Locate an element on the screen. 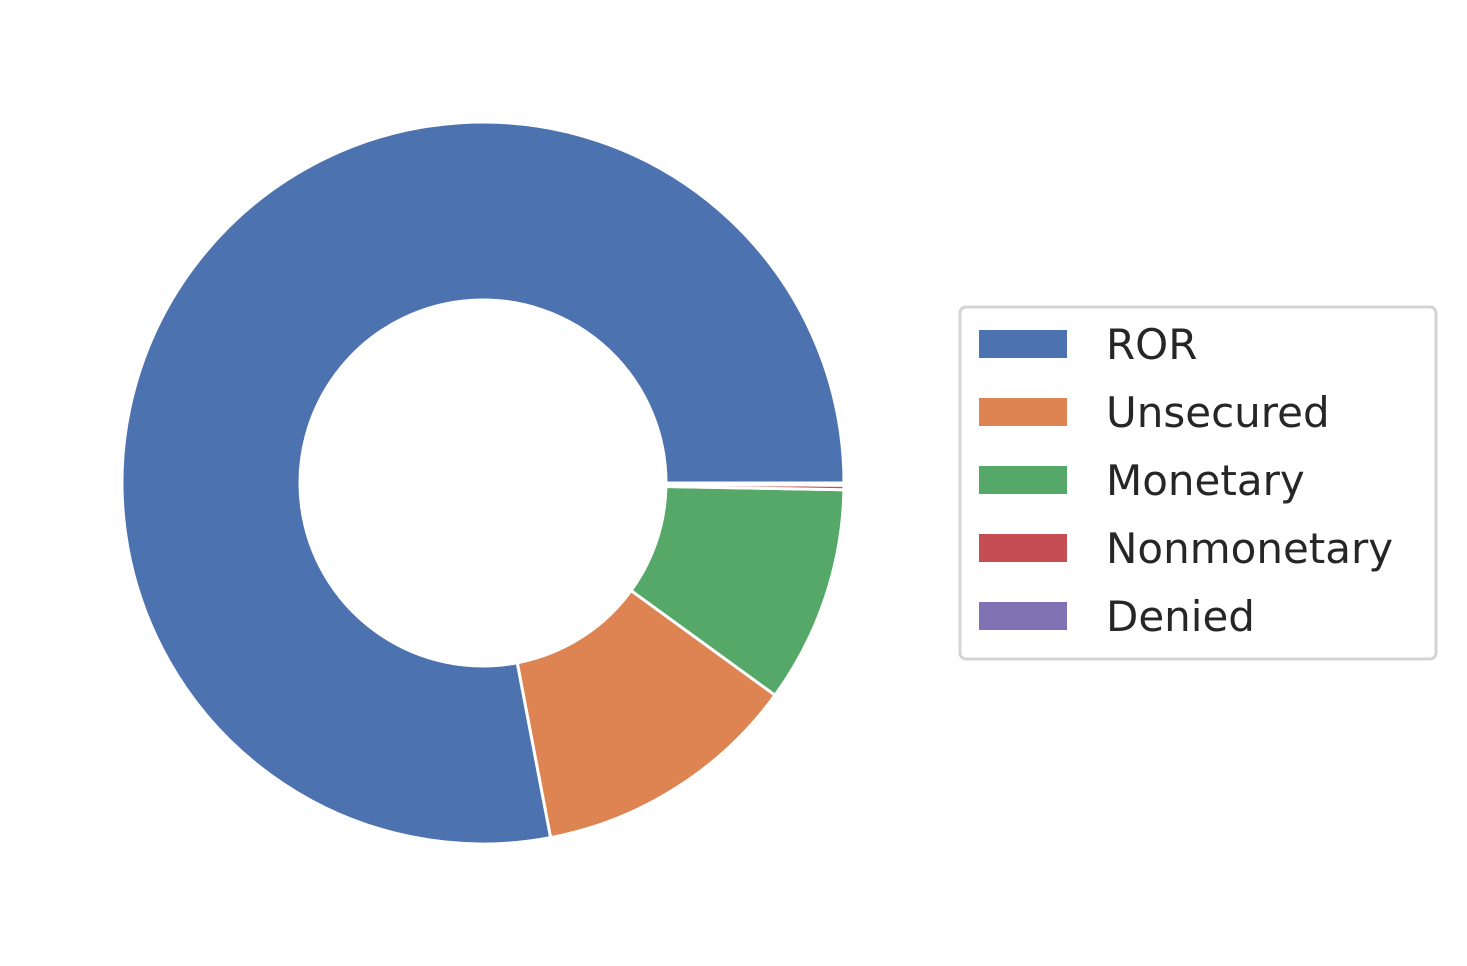  legend-label-denied: Denied is located at coordinates (1180, 616).